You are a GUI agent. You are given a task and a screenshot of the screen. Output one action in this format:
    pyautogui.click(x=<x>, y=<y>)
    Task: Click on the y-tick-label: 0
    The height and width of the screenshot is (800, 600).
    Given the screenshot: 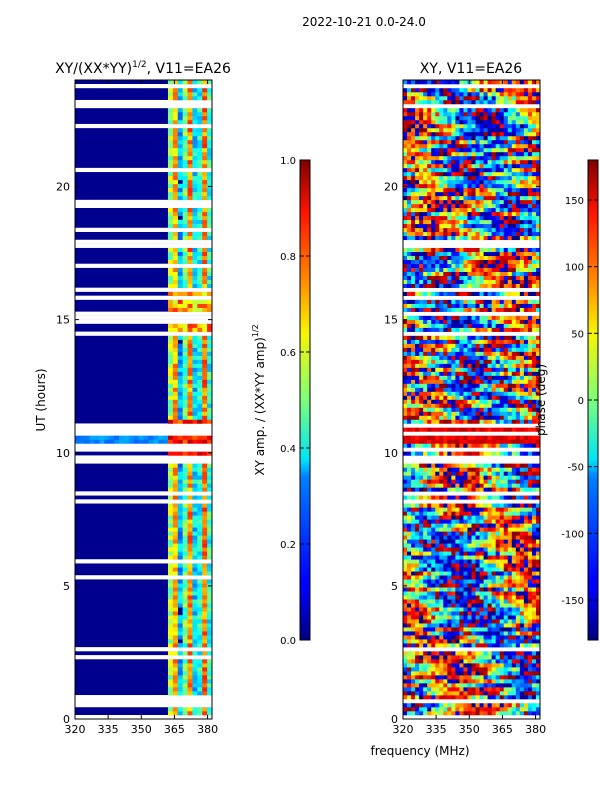 What is the action you would take?
    pyautogui.click(x=66, y=719)
    